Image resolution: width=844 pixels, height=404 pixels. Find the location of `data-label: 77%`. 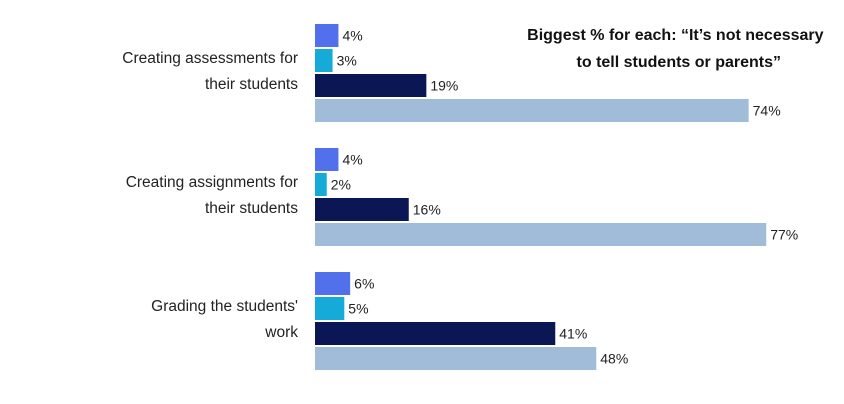

data-label: 77% is located at coordinates (784, 235).